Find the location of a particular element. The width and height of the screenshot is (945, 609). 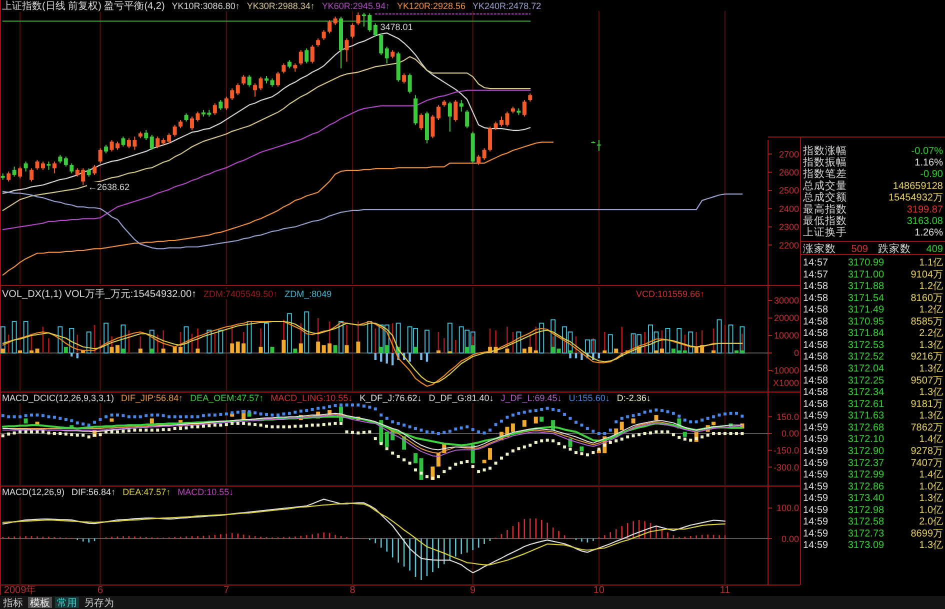

text: DEA:47.57↑ is located at coordinates (146, 492).